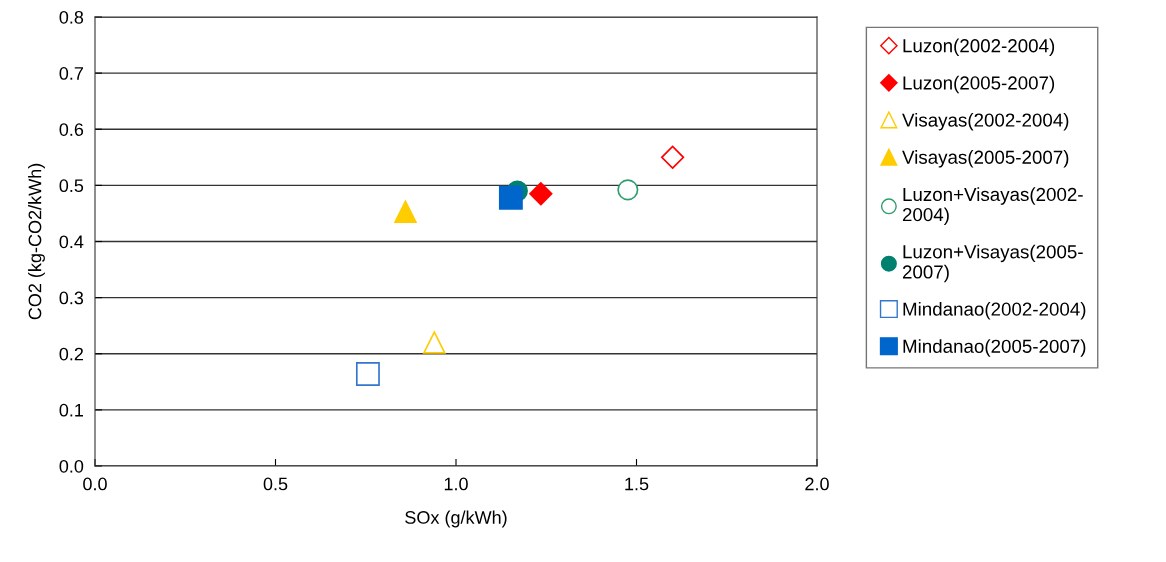  I want to click on x-tick-label: 1.0, so click(456, 484).